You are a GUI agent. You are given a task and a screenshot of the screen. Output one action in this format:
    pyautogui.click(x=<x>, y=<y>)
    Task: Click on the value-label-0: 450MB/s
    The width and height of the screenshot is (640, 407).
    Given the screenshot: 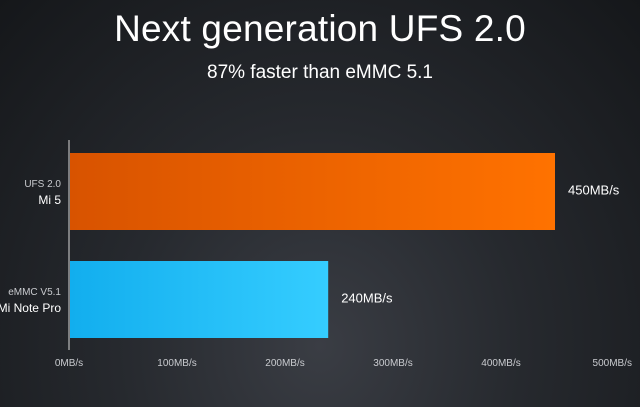 What is the action you would take?
    pyautogui.click(x=594, y=189)
    